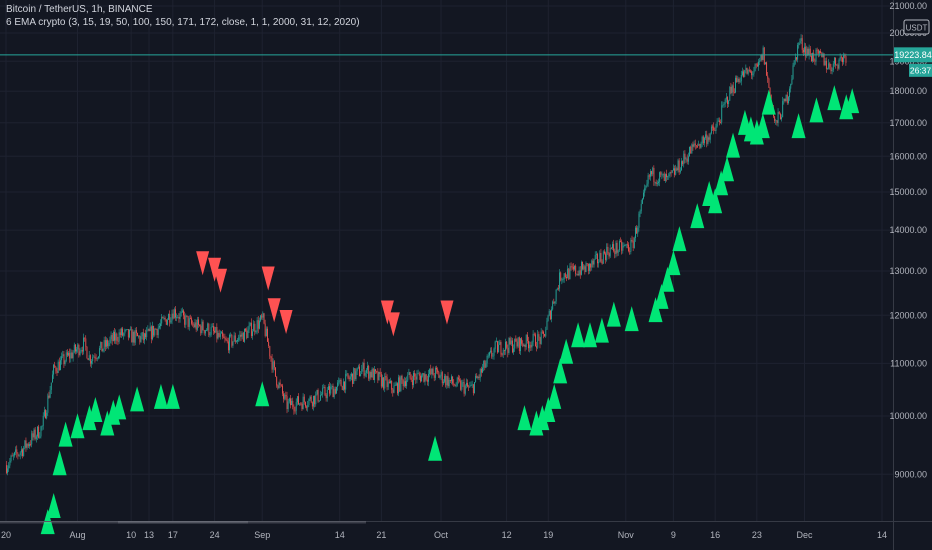 Image resolution: width=932 pixels, height=550 pixels. I want to click on time-axis-cursor, so click(183, 522).